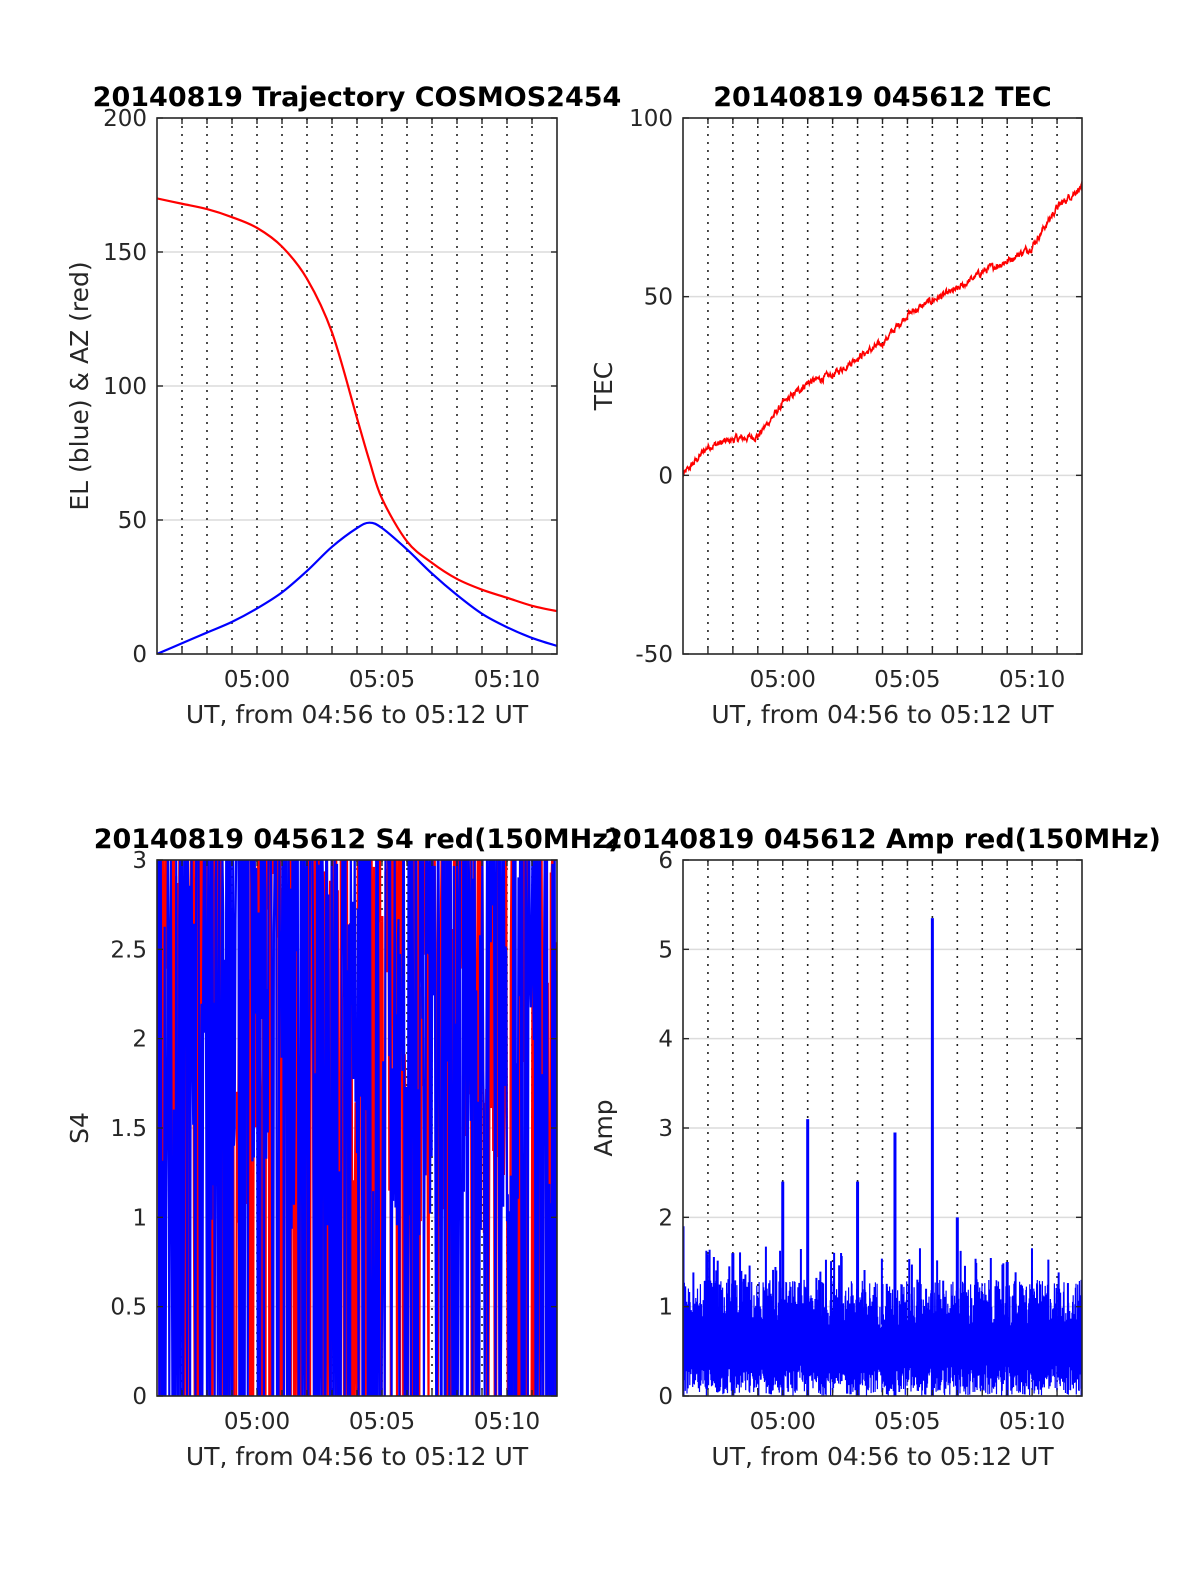 This screenshot has width=1200, height=1575. What do you see at coordinates (128, 1129) in the screenshot?
I see `y-tick-label: 1.5` at bounding box center [128, 1129].